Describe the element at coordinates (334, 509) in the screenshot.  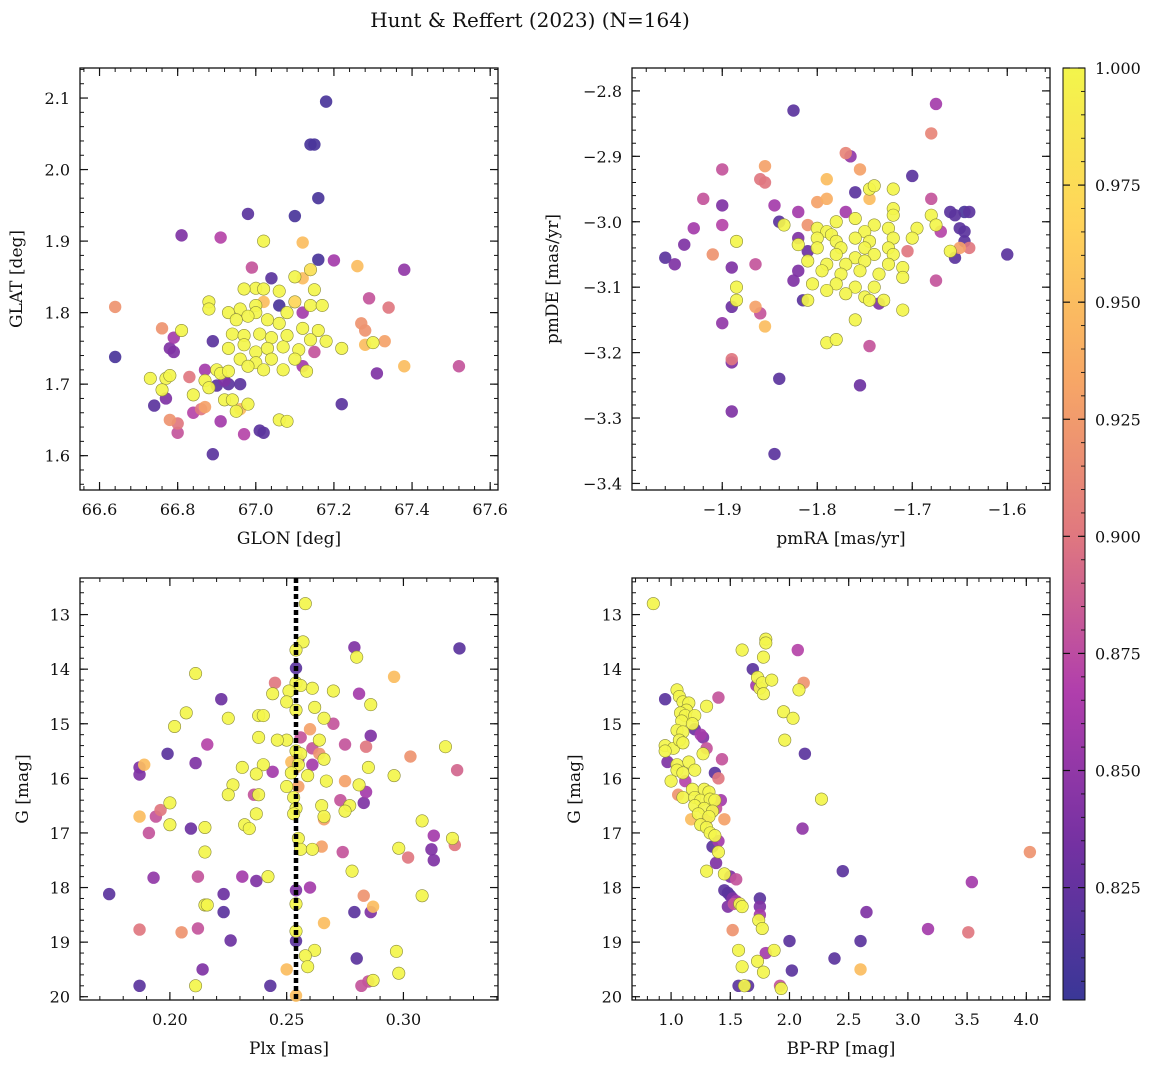
I see `x-tick-label: 67.2` at that location.